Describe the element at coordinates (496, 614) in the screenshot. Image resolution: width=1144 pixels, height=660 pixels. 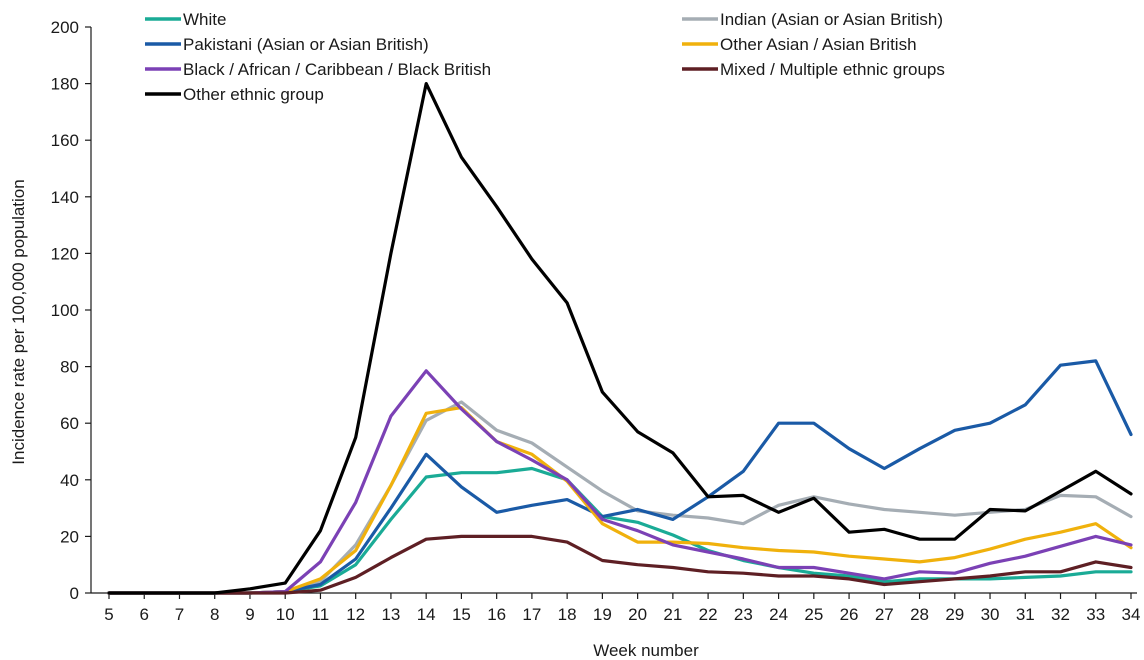
I see `x-tick-label: 16` at that location.